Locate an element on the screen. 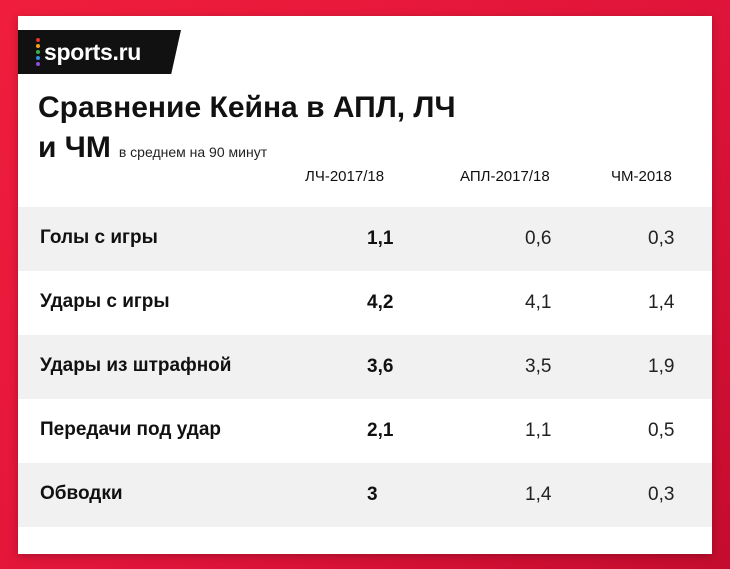 The image size is (730, 569). column-header-wc: ЧМ-2018 is located at coordinates (641, 176).